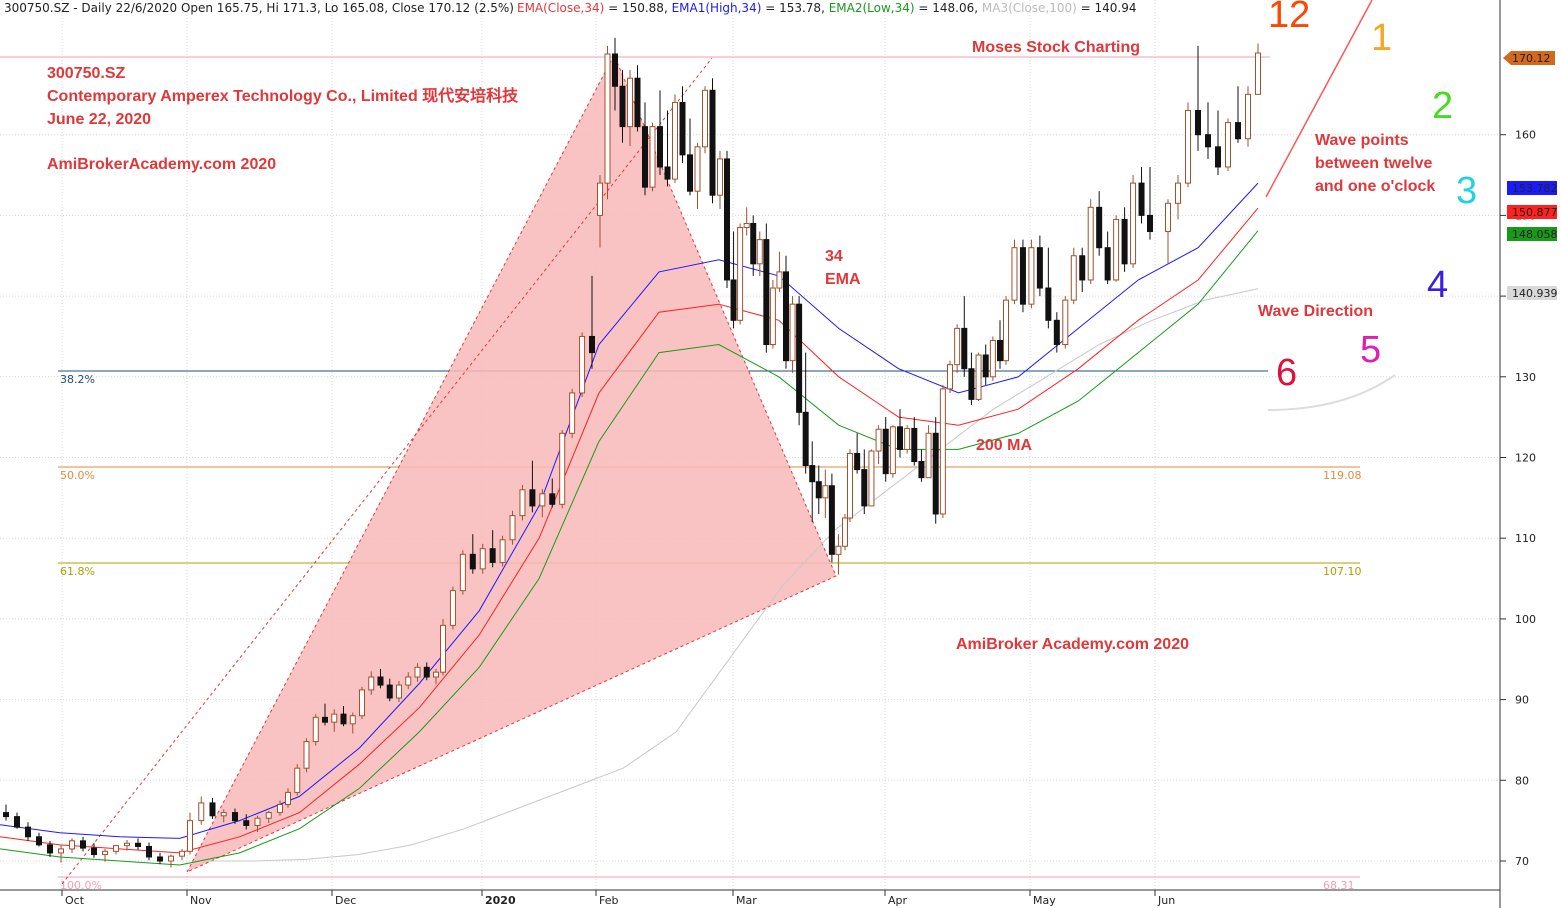  I want to click on price-tick-label: 100, so click(1525, 619).